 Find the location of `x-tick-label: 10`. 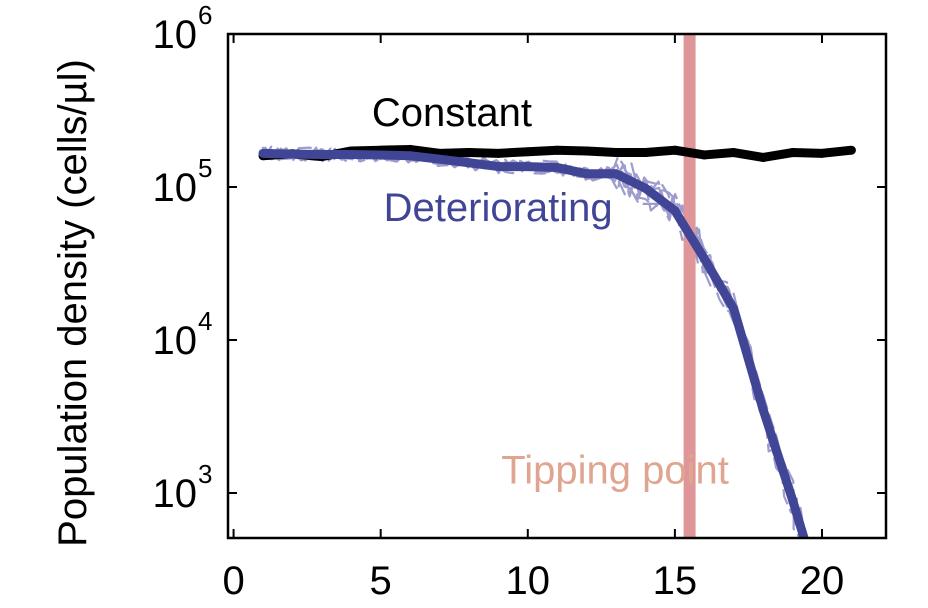

x-tick-label: 10 is located at coordinates (528, 581).